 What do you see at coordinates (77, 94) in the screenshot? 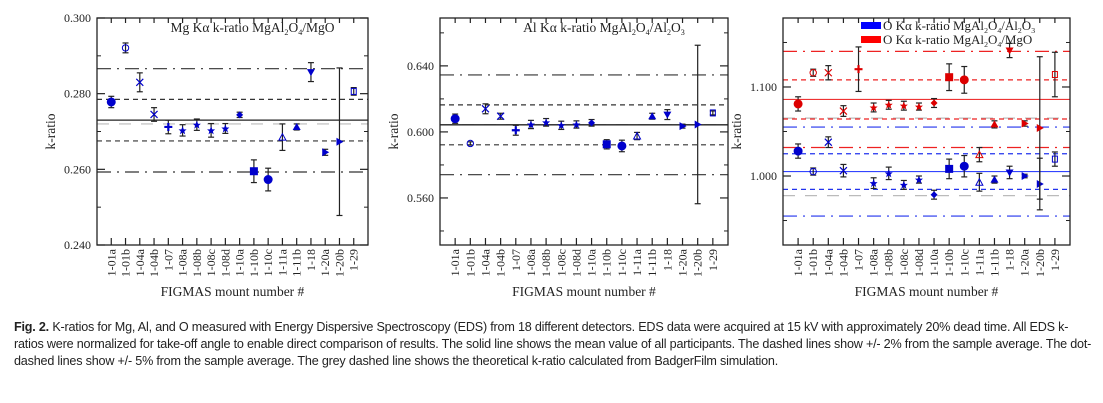
I see `y-tick-label: 0.280` at bounding box center [77, 94].